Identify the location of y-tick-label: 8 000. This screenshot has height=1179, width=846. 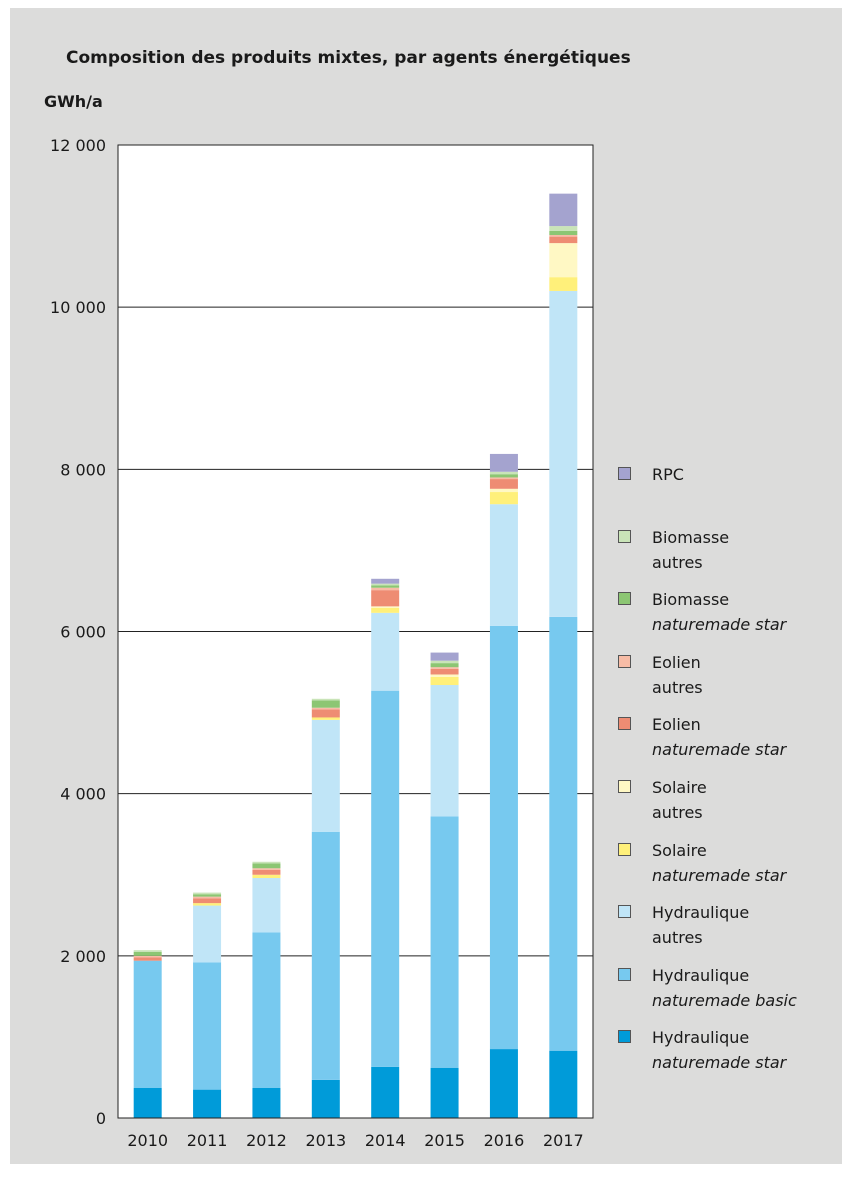
(83, 469).